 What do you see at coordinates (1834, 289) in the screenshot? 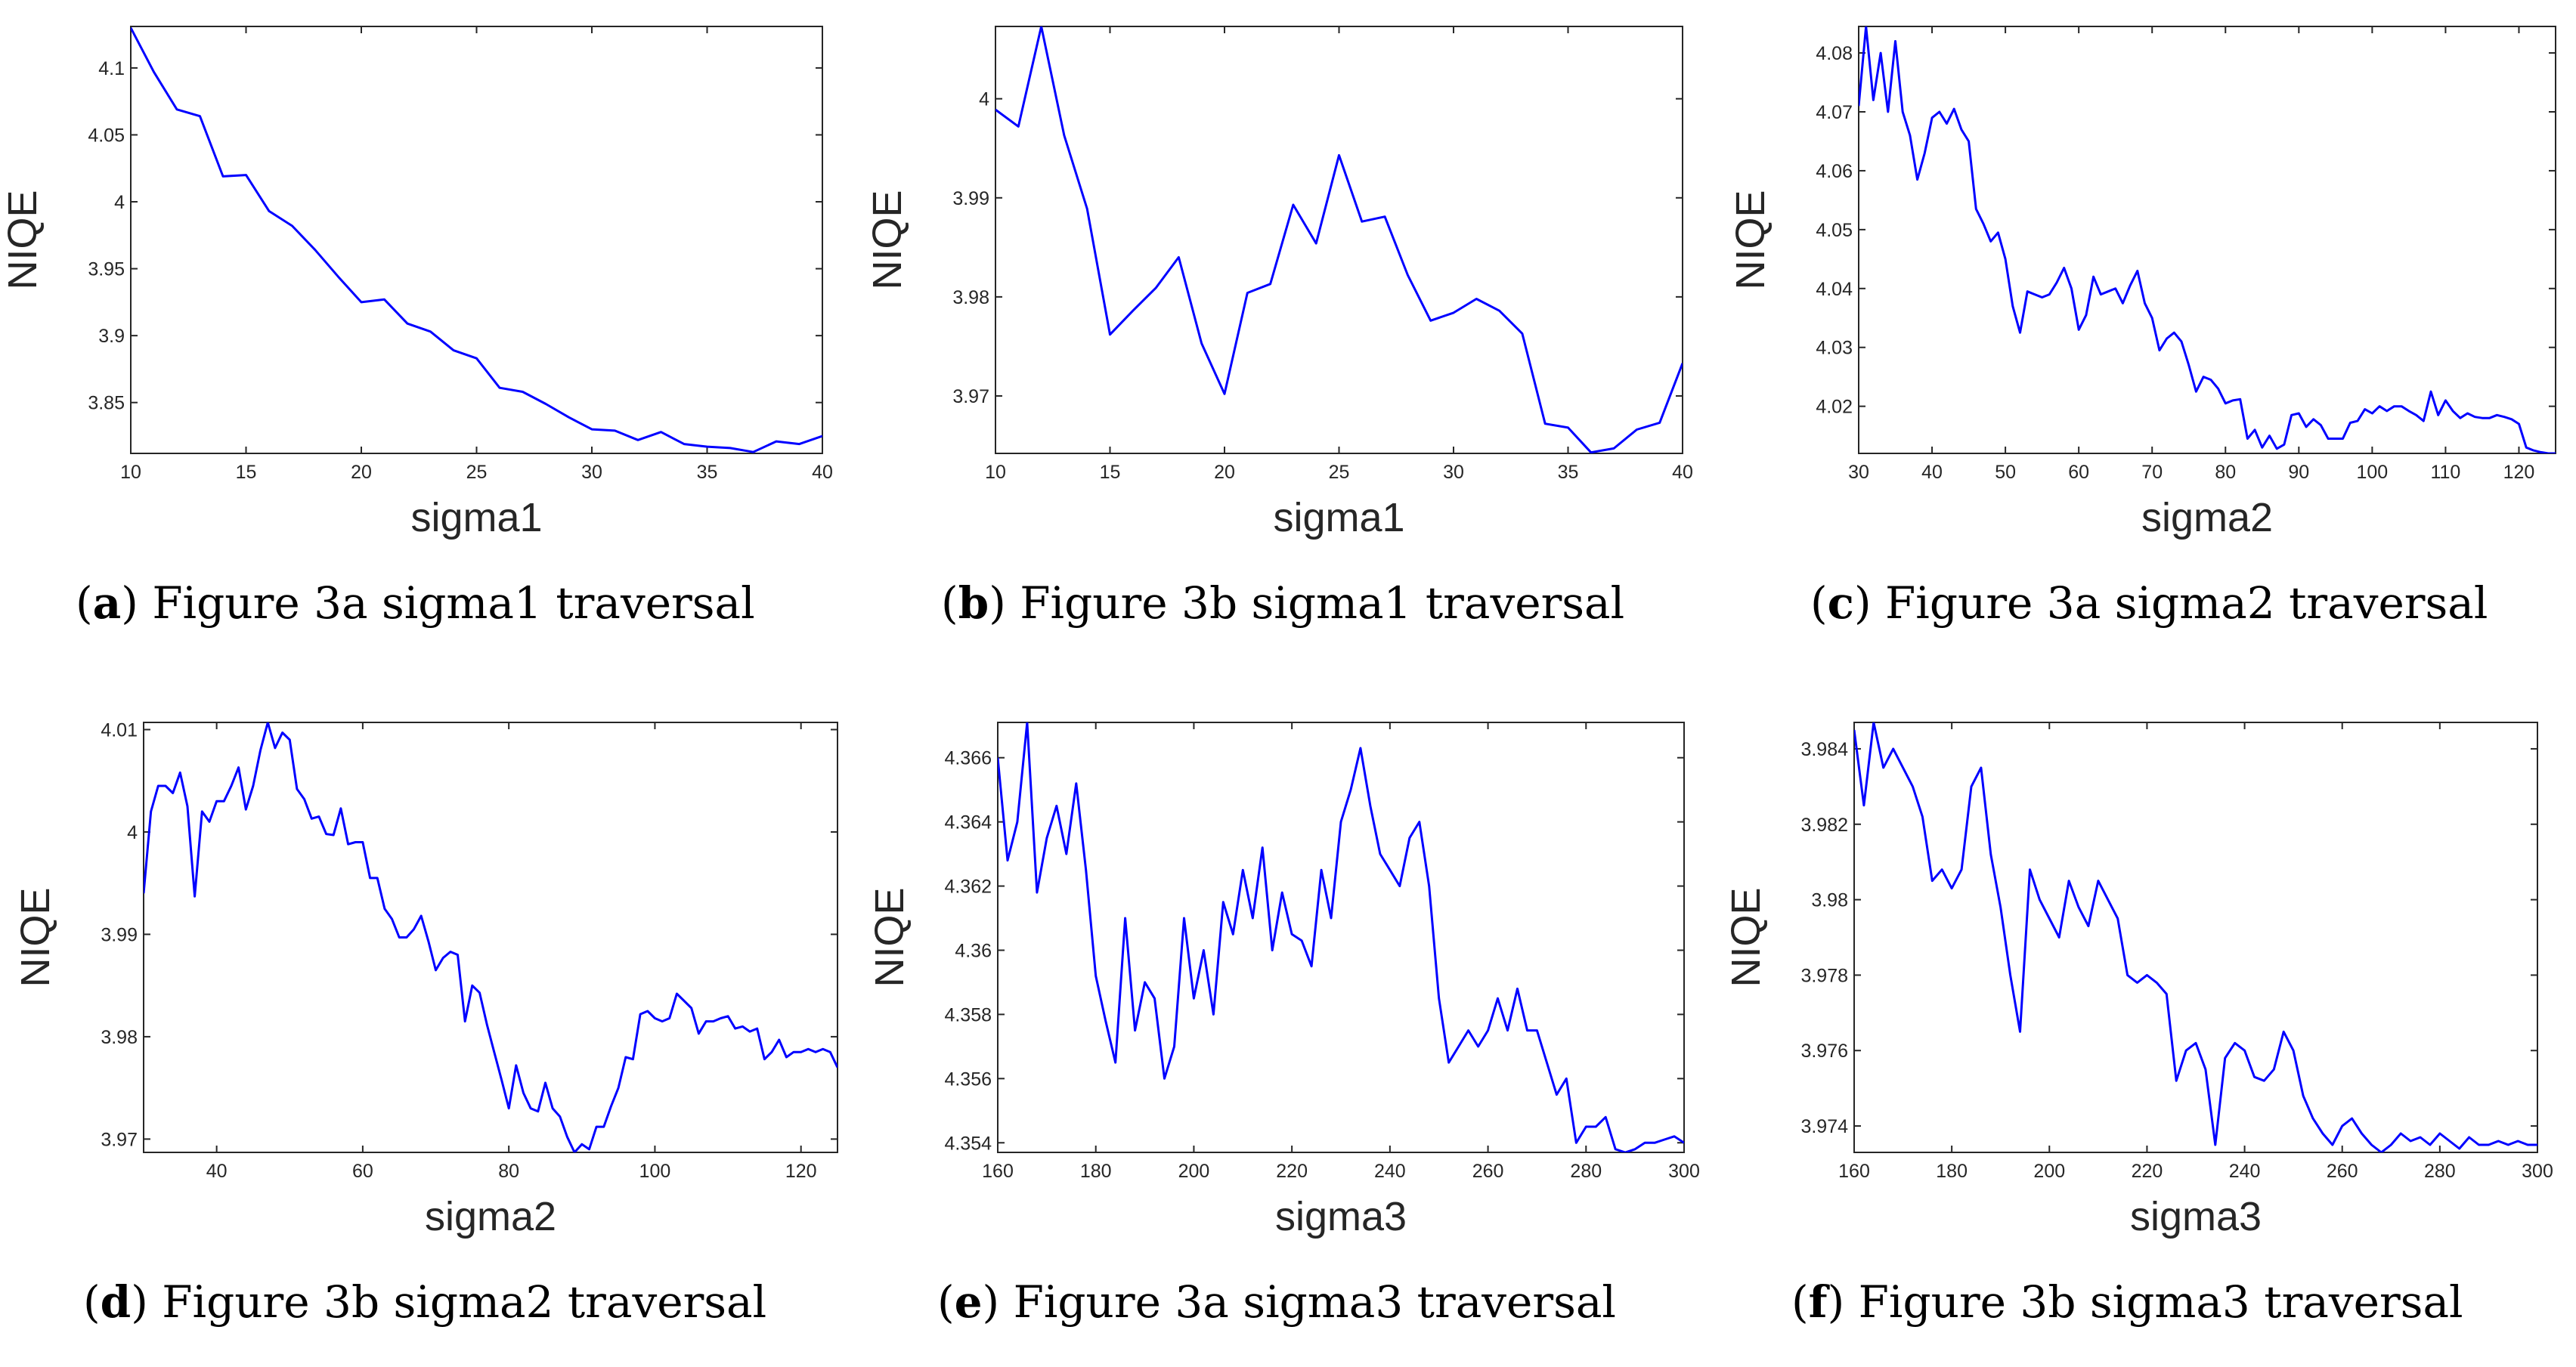
I see `y-tick-label: 4.04` at bounding box center [1834, 289].